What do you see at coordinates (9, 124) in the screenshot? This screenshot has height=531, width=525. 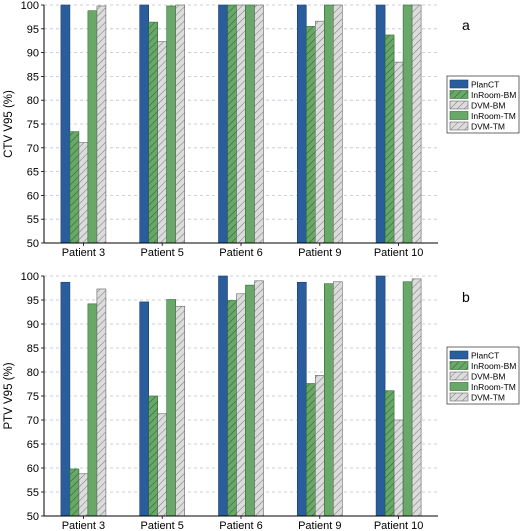 I see `y-axis-label: CTV V95 (%)` at bounding box center [9, 124].